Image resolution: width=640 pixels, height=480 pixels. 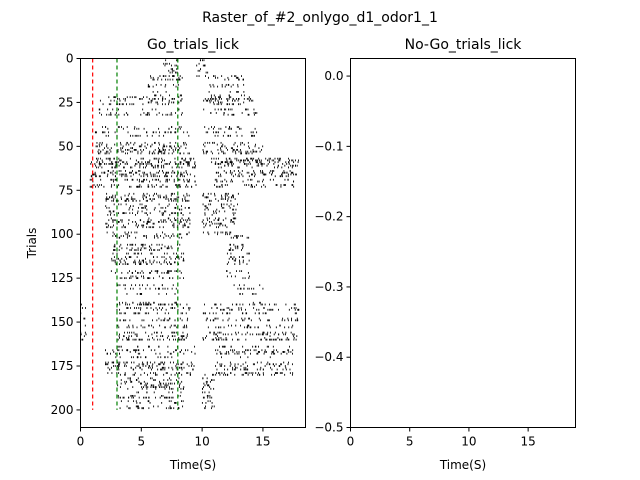 What do you see at coordinates (328, 357) in the screenshot?
I see `y-tick-label: −0.4` at bounding box center [328, 357].